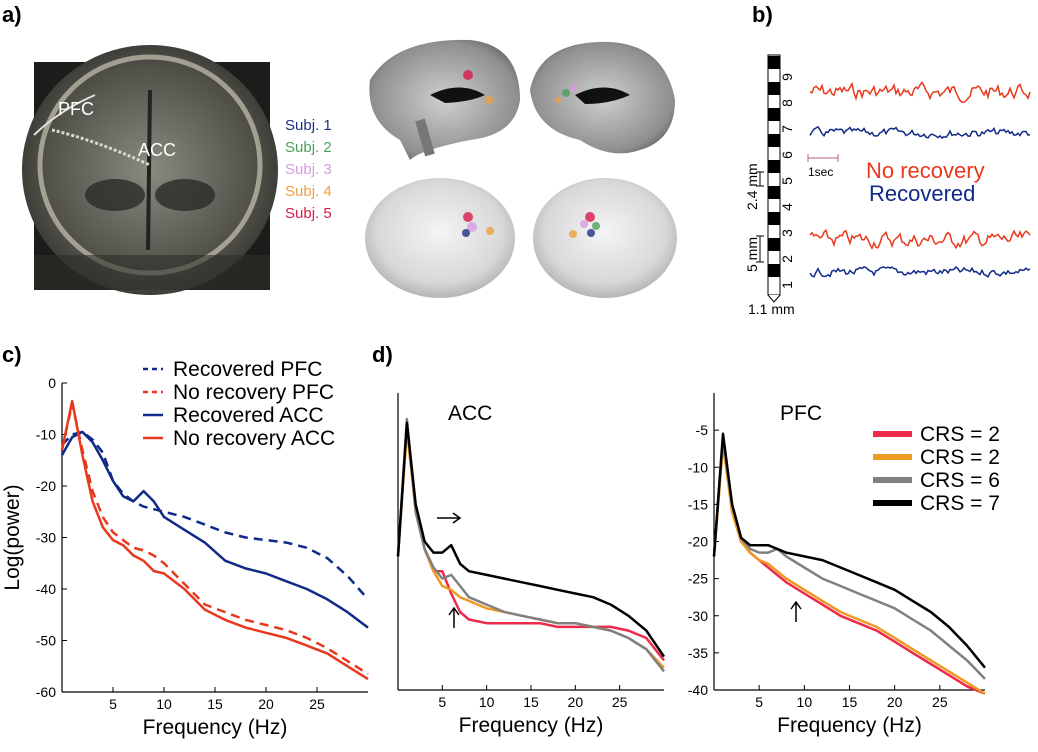 The height and width of the screenshot is (752, 1038). What do you see at coordinates (308, 147) in the screenshot?
I see `subject-label: Subj. 2` at bounding box center [308, 147].